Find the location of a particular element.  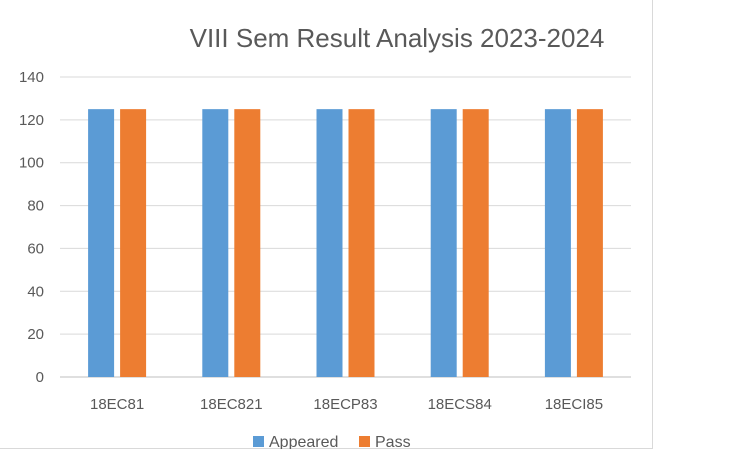

x-tick-label: 18ECP83 is located at coordinates (345, 404).